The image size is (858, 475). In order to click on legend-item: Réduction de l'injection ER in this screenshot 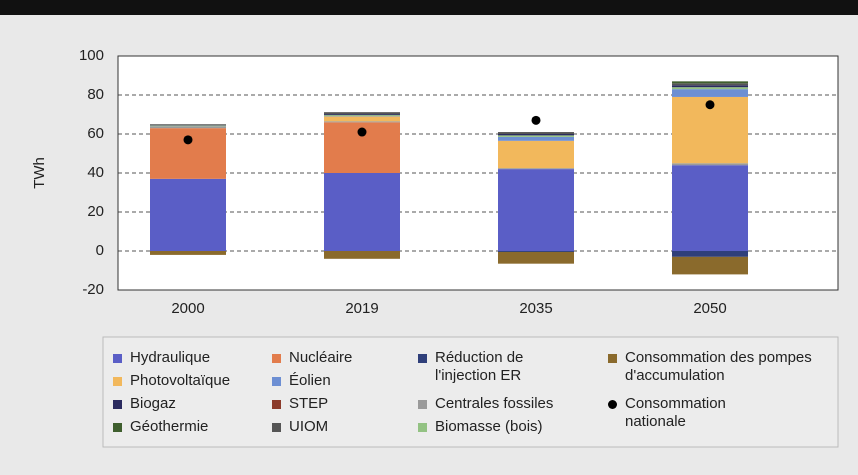, I will do `click(493, 367)`.